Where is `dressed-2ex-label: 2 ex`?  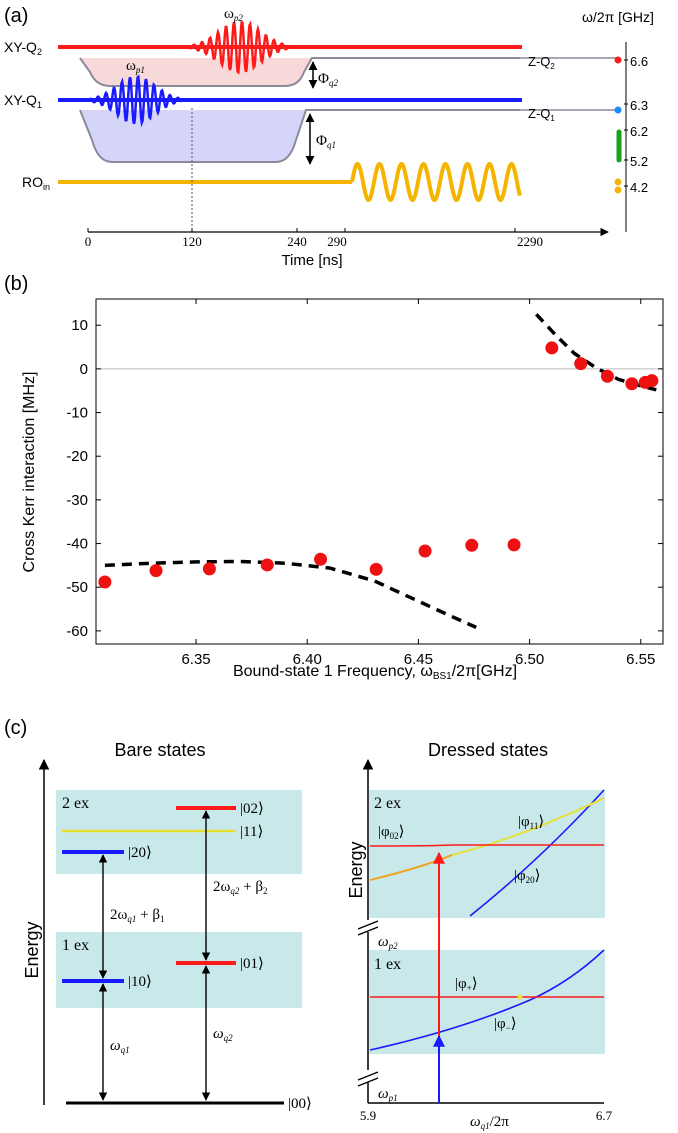 dressed-2ex-label: 2 ex is located at coordinates (387, 803).